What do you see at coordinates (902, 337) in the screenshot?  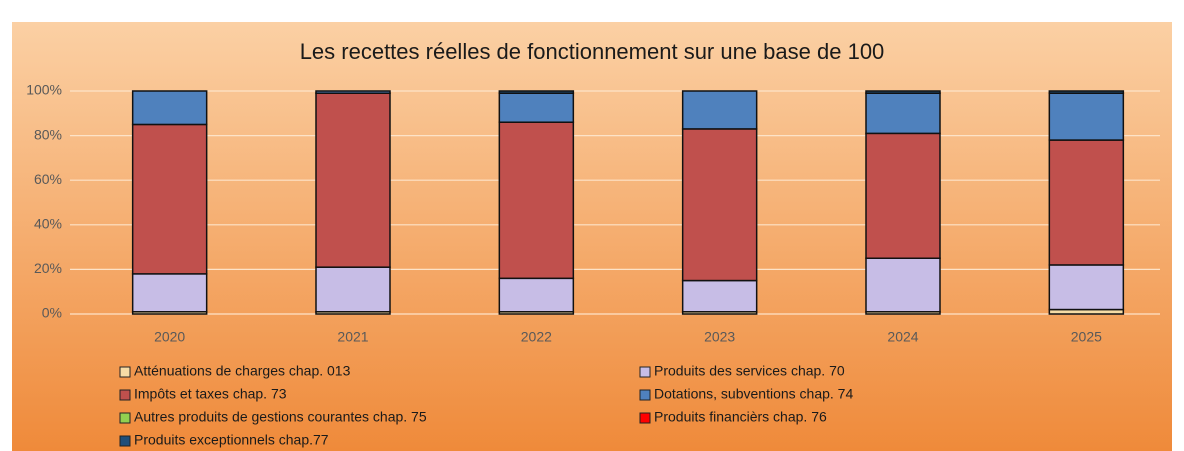 I see `x-tick-label: 2024` at bounding box center [902, 337].